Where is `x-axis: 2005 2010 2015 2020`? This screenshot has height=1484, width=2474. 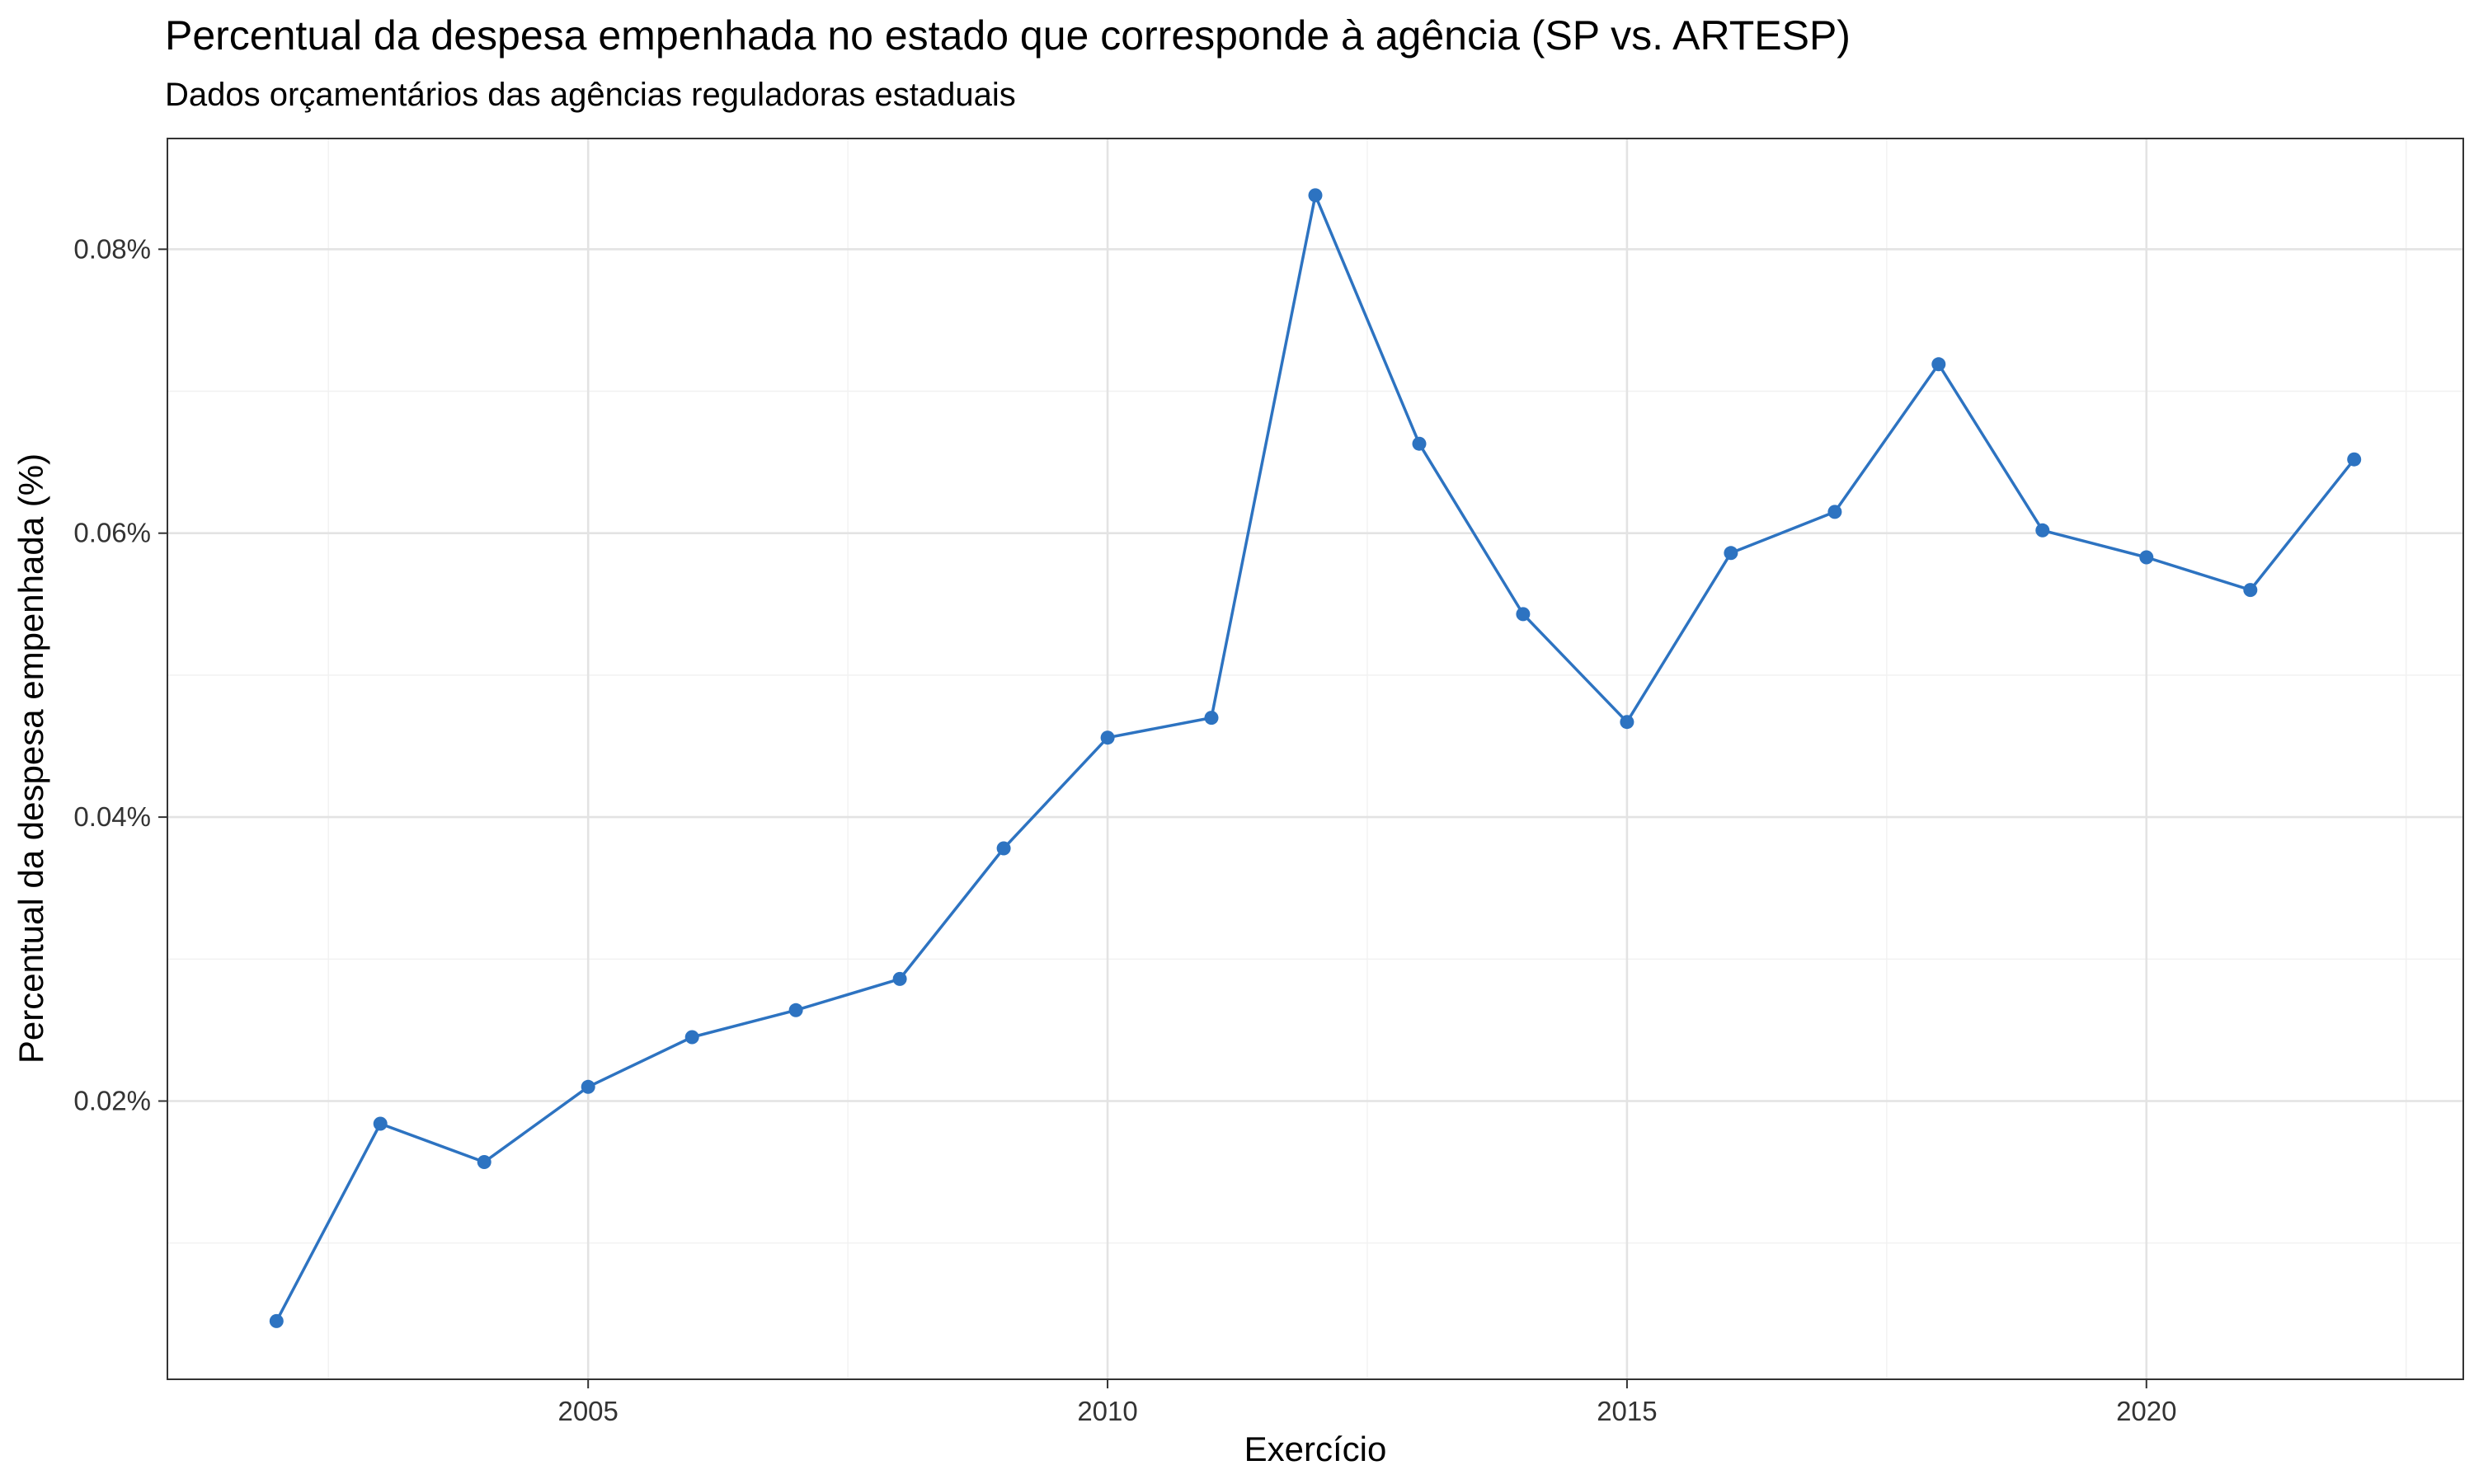
x-axis: 2005 2010 2015 2020 is located at coordinates (1366, 1402).